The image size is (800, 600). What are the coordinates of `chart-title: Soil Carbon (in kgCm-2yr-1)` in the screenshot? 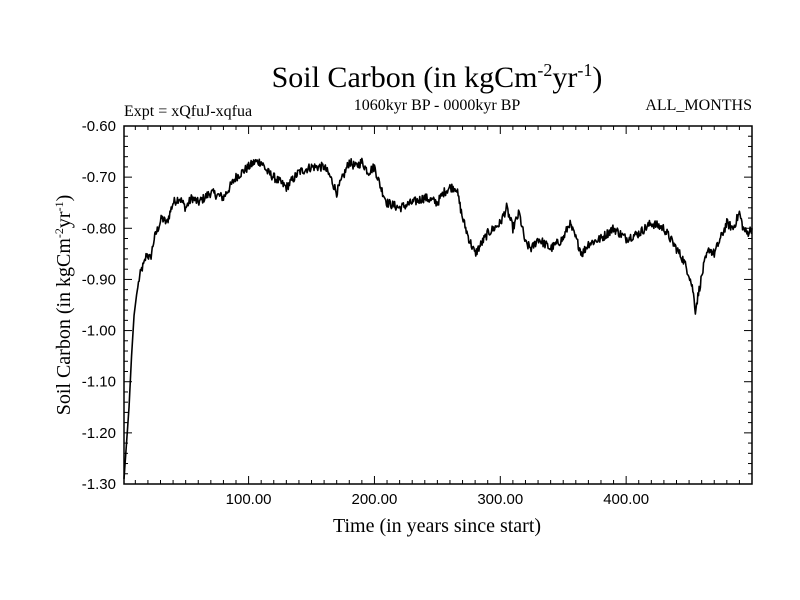 It's located at (437, 77).